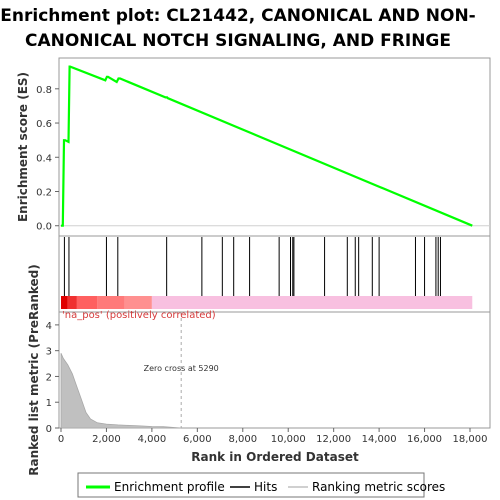 The image size is (500, 500). I want to click on metric-area, so click(121, 391).